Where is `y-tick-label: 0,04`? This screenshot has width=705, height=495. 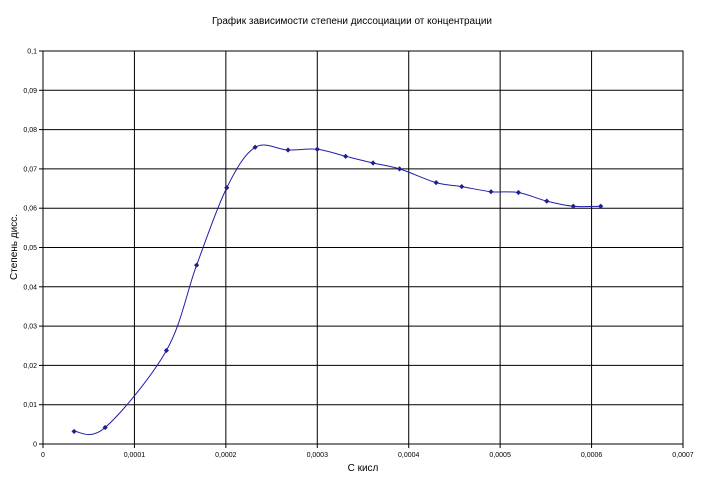 y-tick-label: 0,04 is located at coordinates (30, 287).